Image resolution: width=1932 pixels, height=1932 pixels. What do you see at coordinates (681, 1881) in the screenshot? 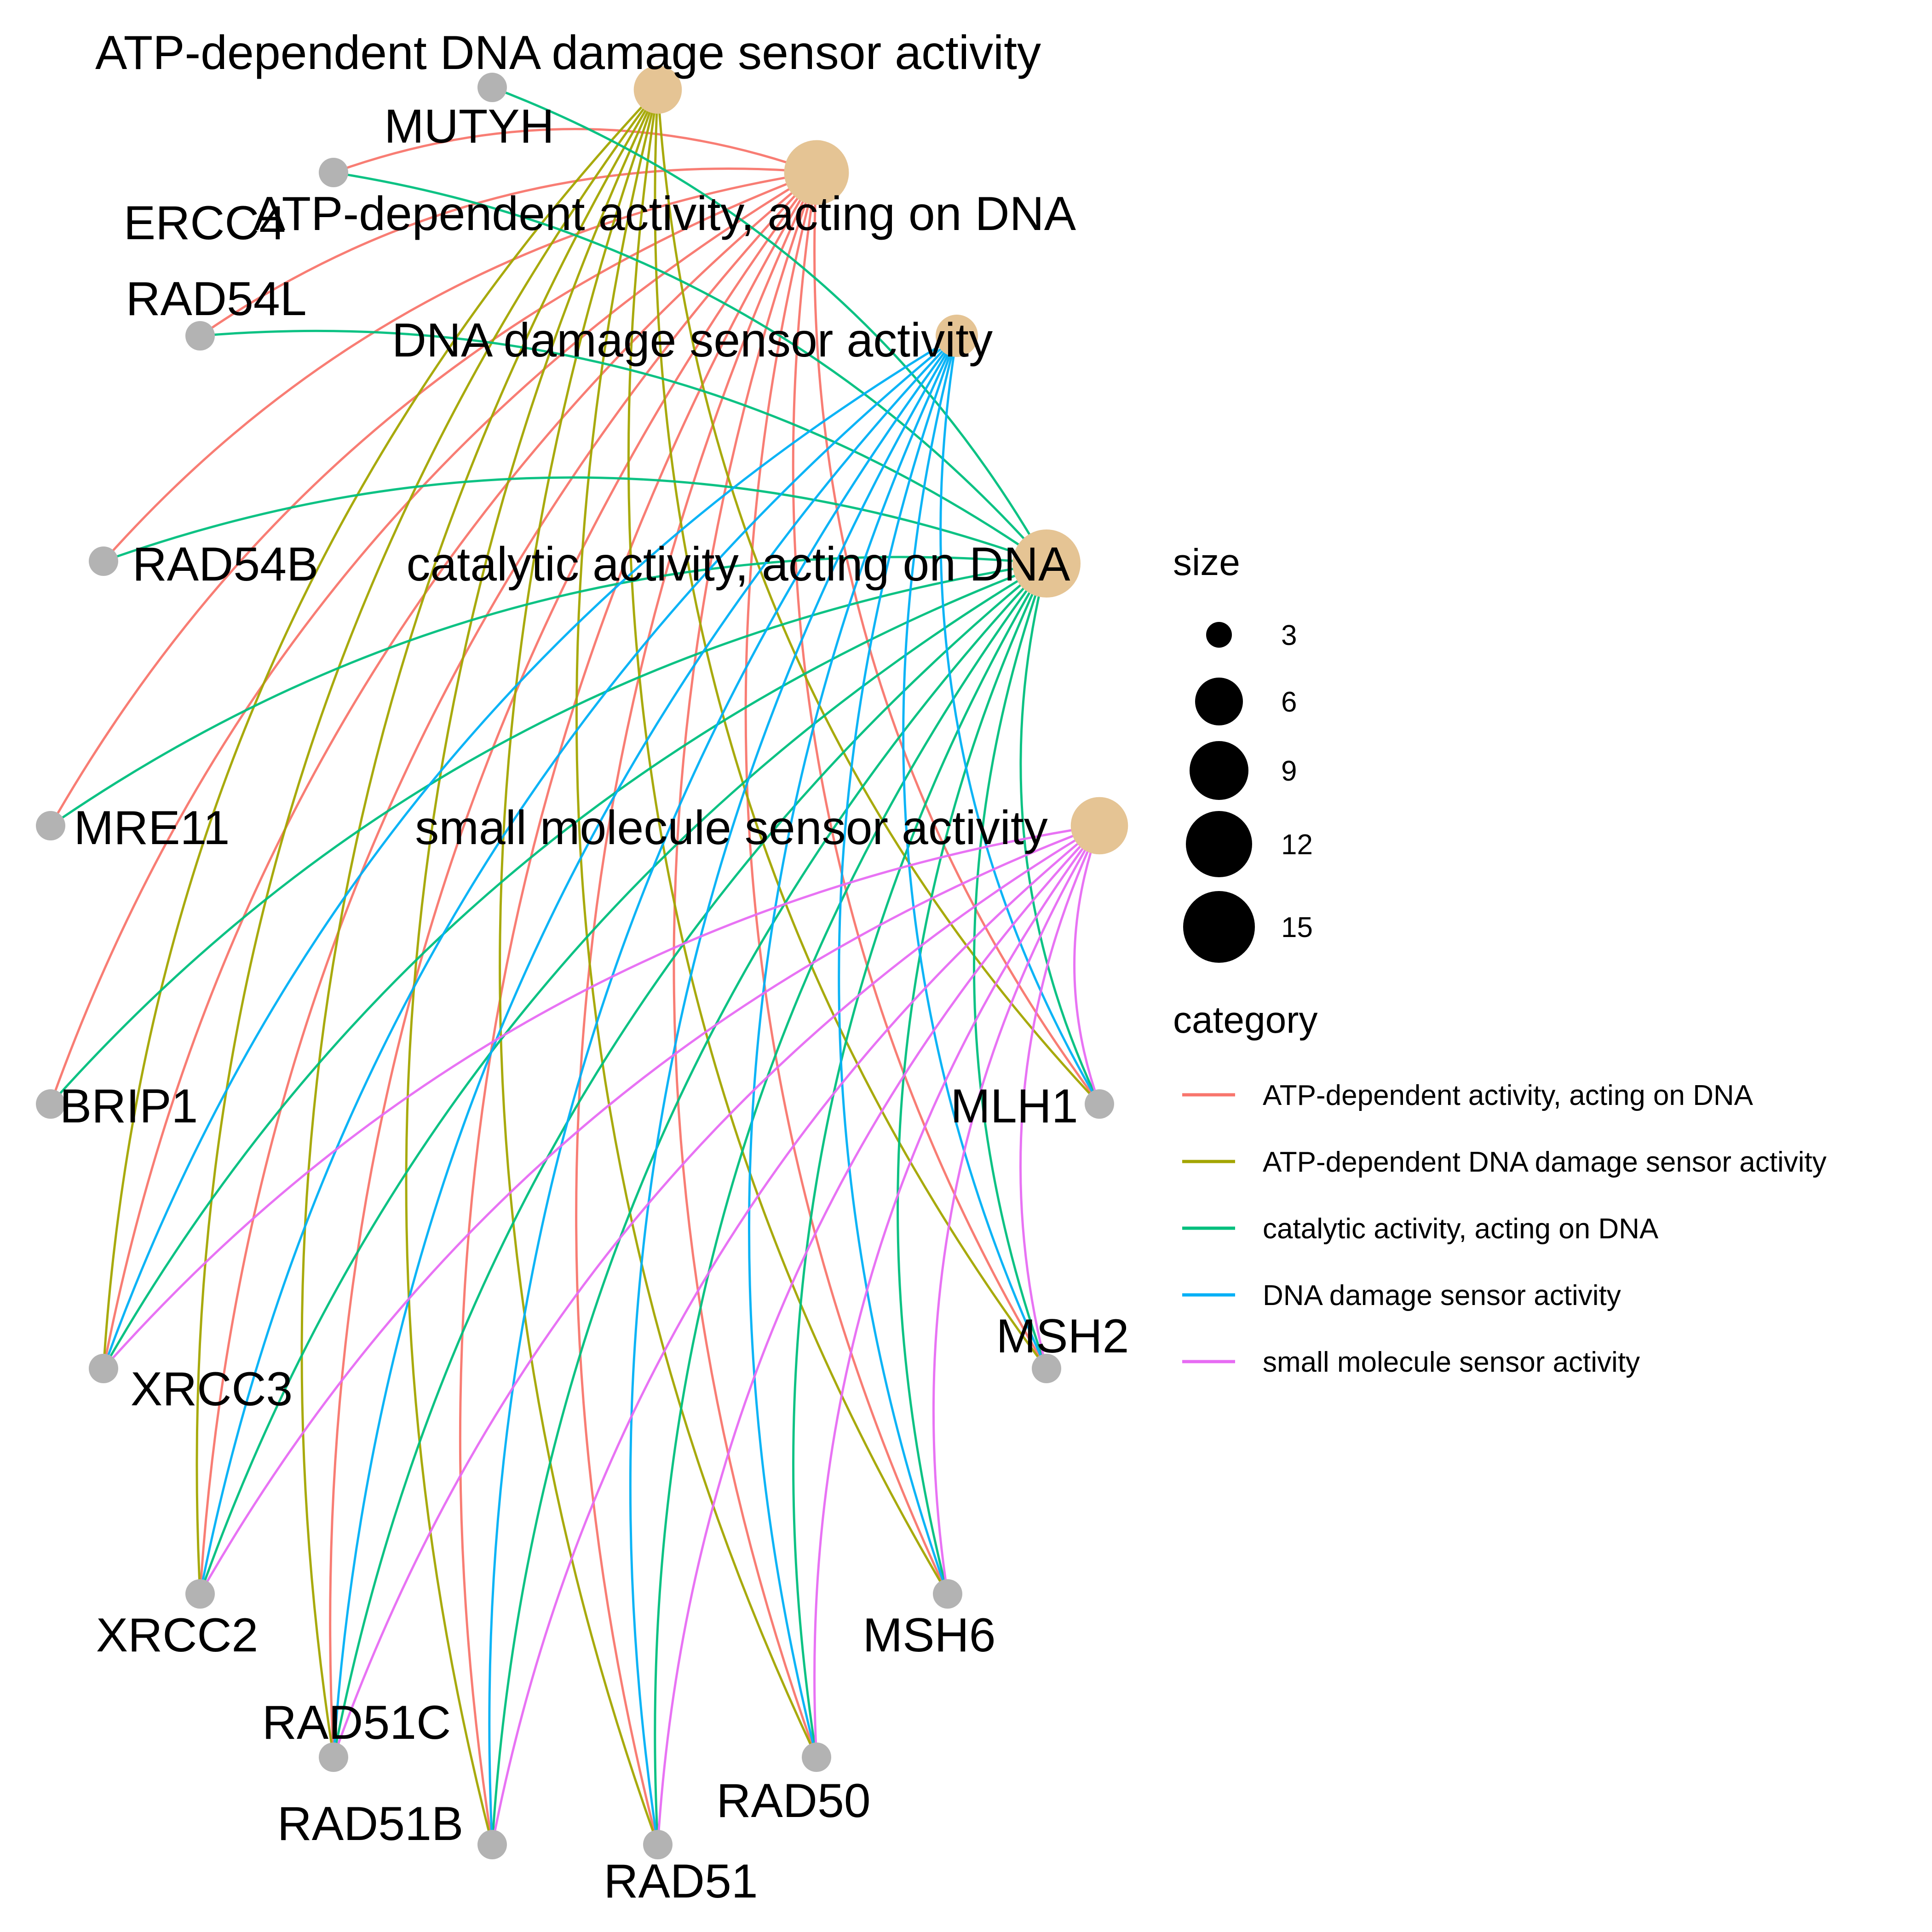
I see `gene-label-rad51: RAD51` at bounding box center [681, 1881].